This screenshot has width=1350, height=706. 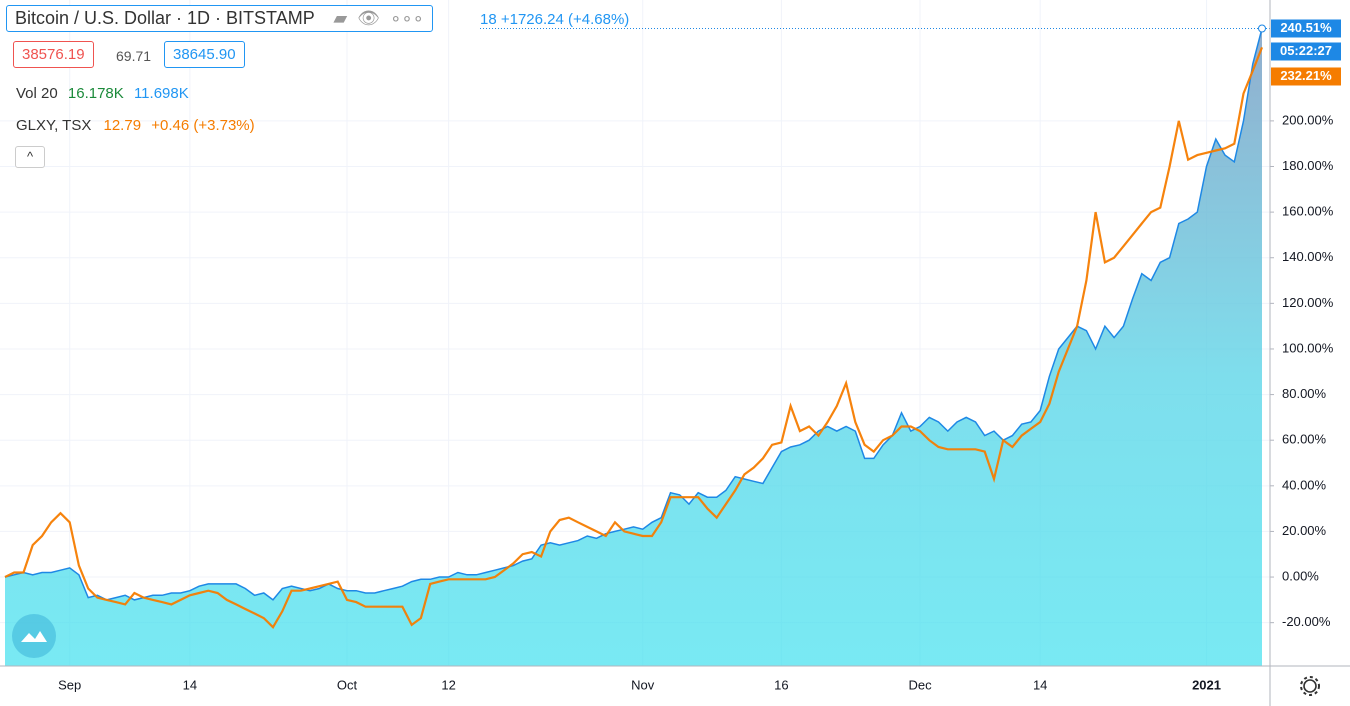 What do you see at coordinates (203, 125) in the screenshot?
I see `compare-change: +0.46 (+3.73%)` at bounding box center [203, 125].